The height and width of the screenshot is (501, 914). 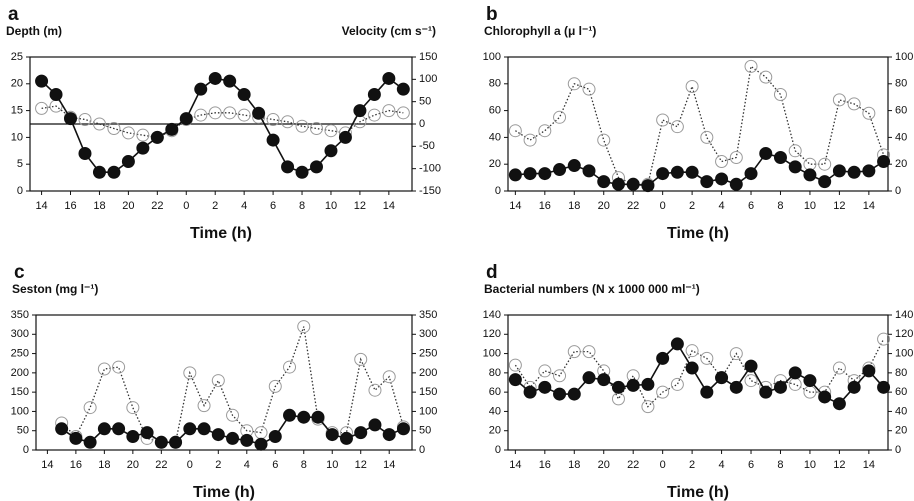 What do you see at coordinates (492, 334) in the screenshot?
I see `y-tick-label: 120` at bounding box center [492, 334].